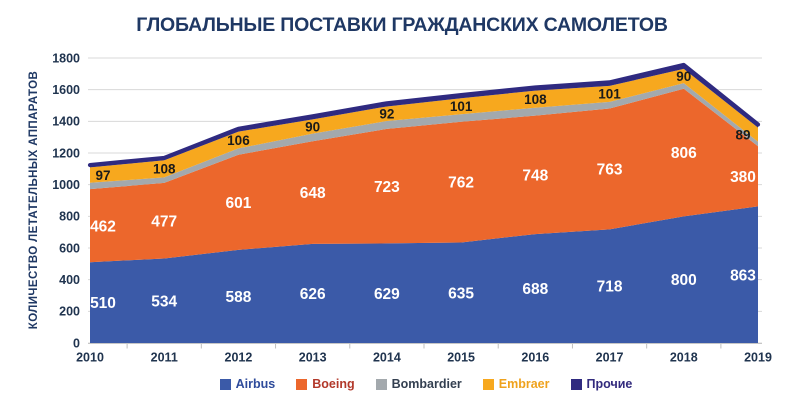  I want to click on value-label-airbus: 688, so click(535, 289).